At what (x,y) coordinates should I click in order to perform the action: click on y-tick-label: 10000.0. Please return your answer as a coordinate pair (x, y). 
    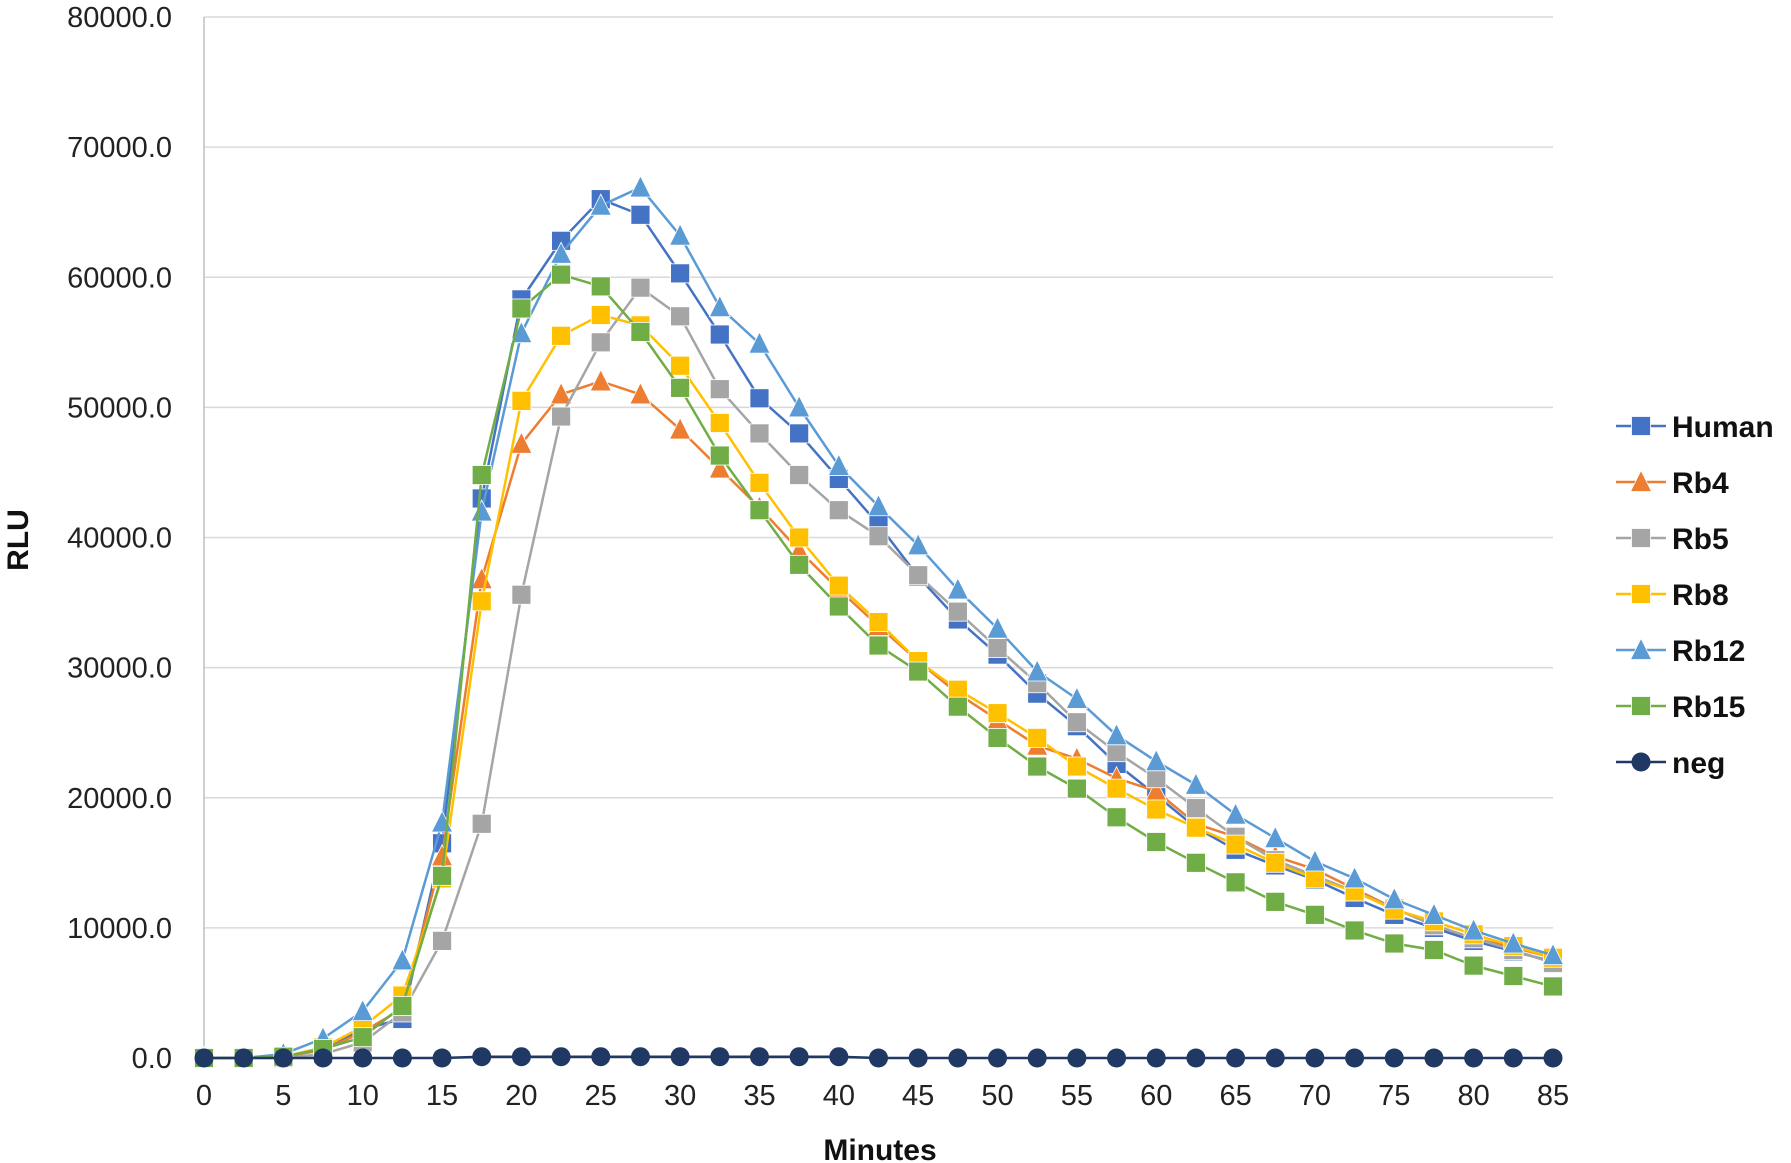
    Looking at the image, I should click on (119, 929).